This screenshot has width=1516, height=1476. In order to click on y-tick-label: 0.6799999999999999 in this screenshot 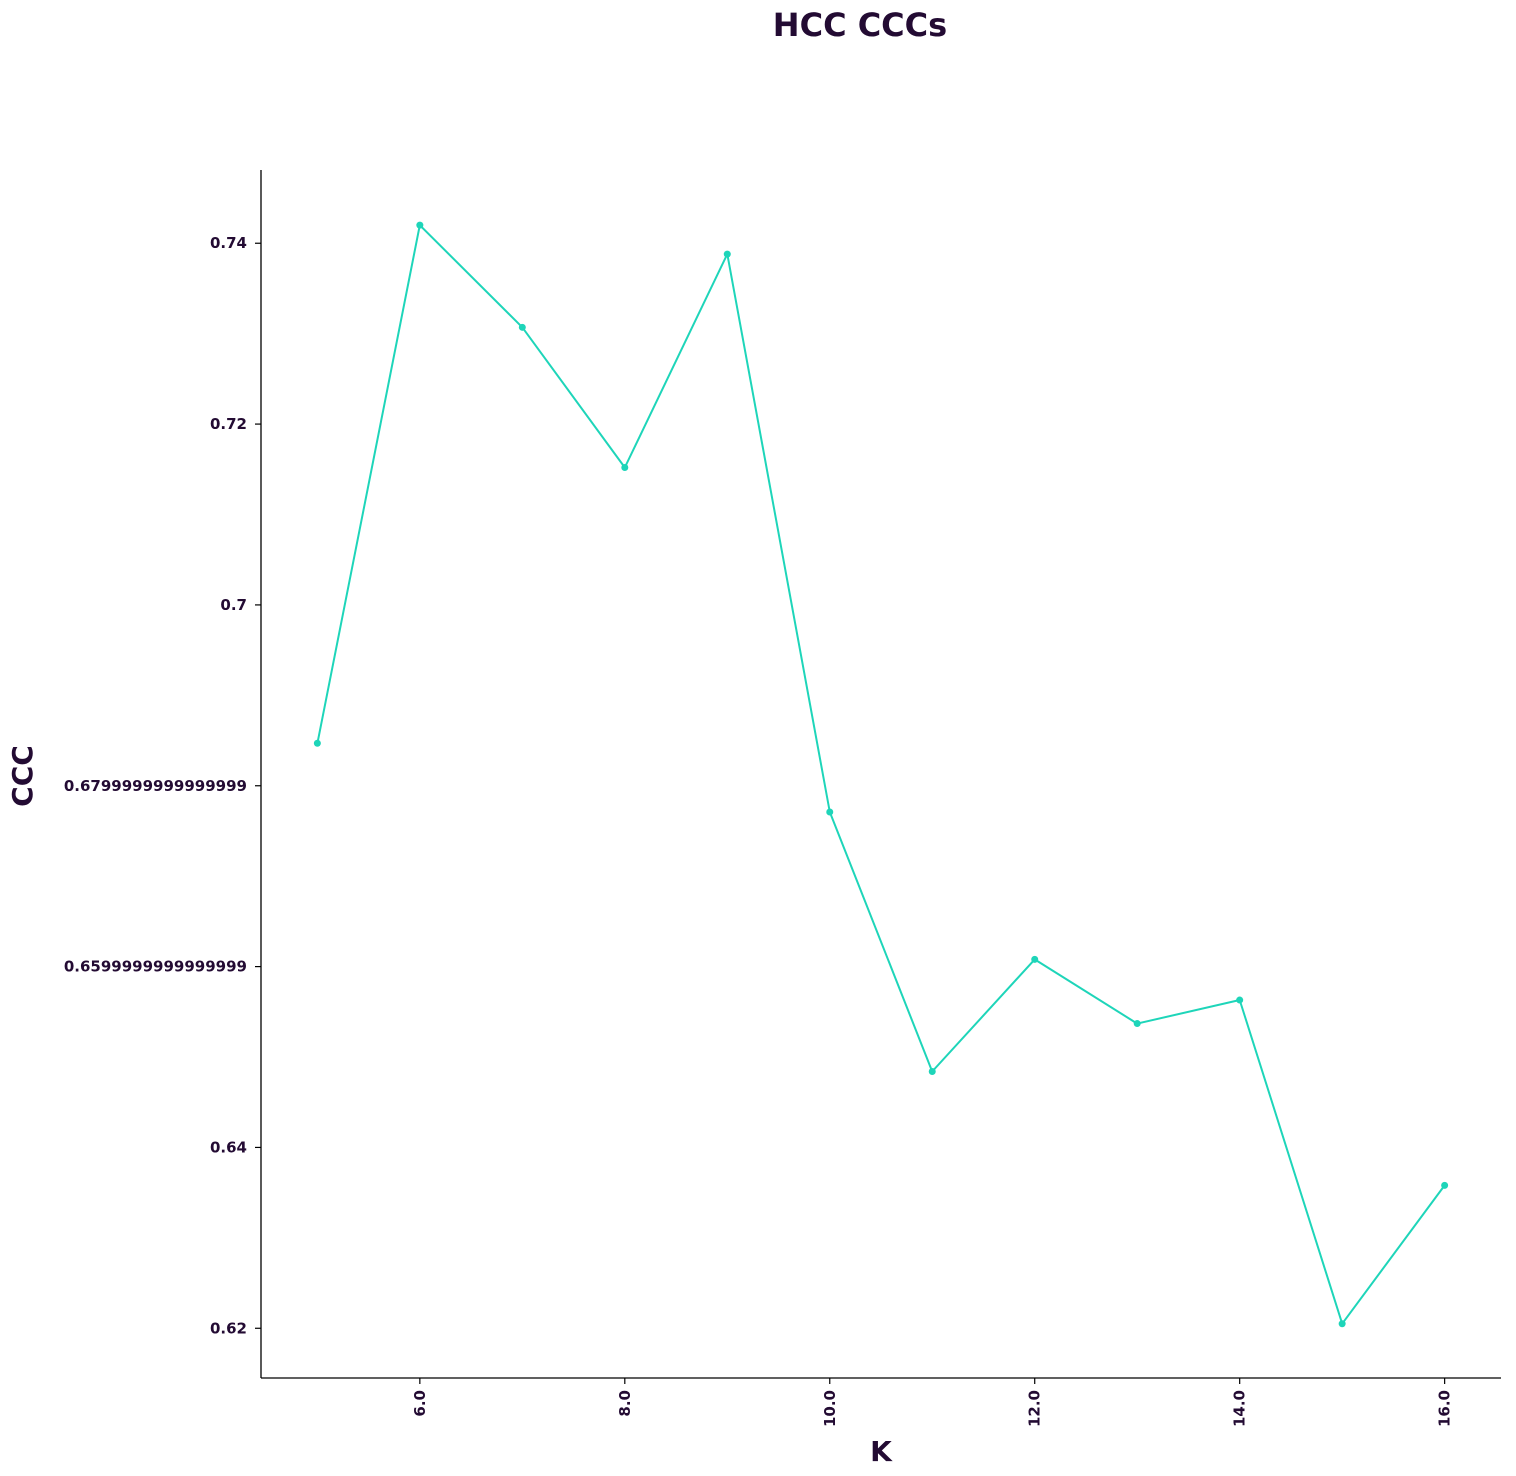, I will do `click(155, 786)`.